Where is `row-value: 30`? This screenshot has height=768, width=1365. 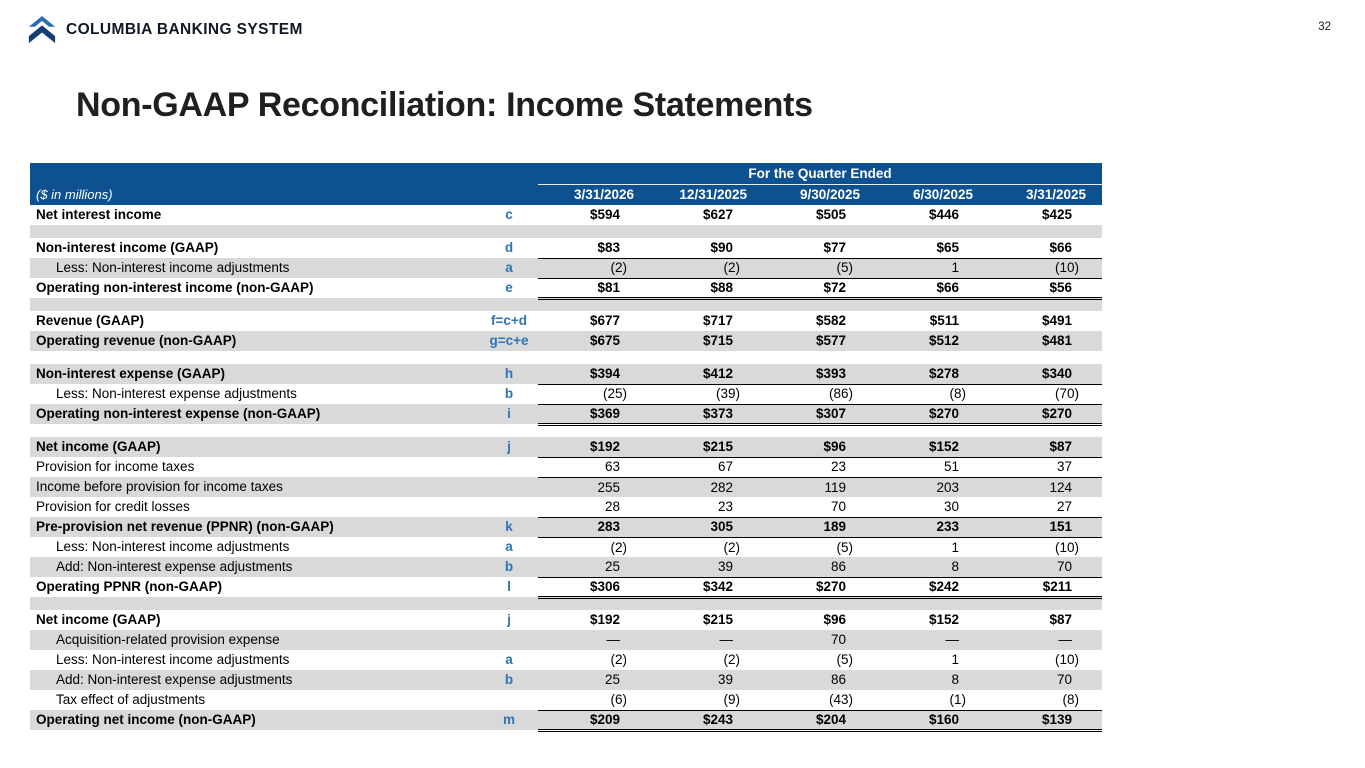
row-value: 30 is located at coordinates (951, 506).